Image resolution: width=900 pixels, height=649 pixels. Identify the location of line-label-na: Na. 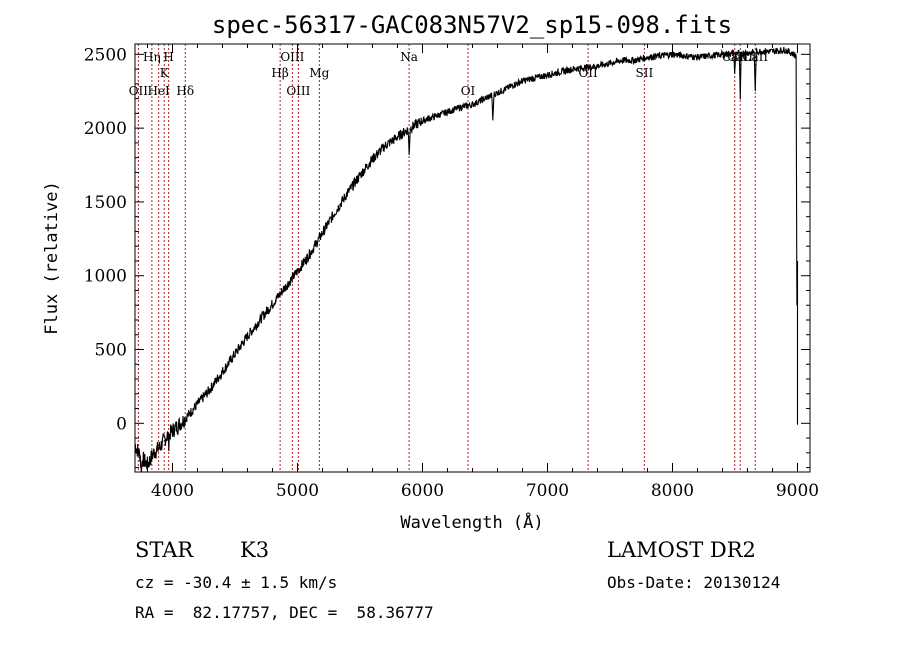
(409, 57).